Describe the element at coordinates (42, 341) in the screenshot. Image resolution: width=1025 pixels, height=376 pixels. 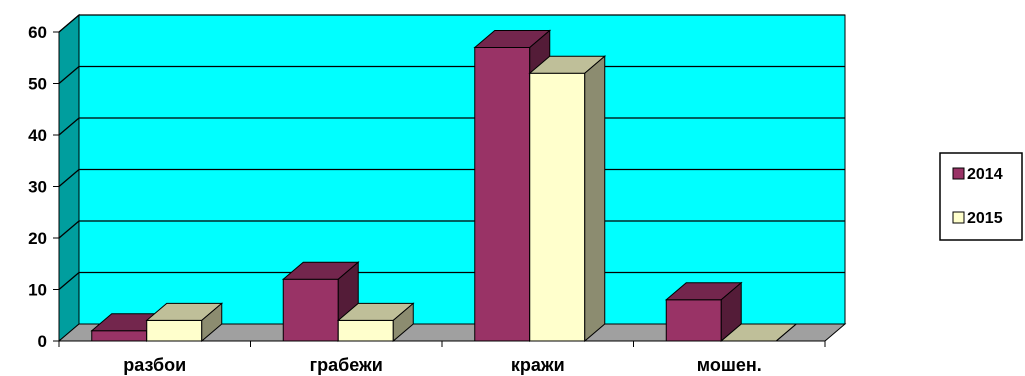
I see `y-tick-label-0: 0` at that location.